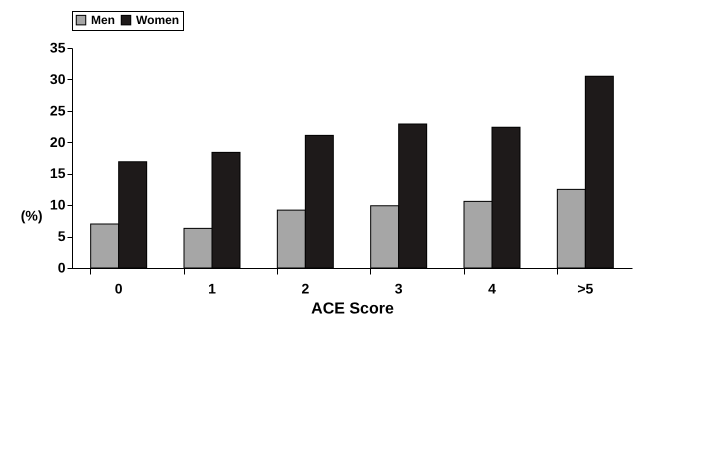 The width and height of the screenshot is (706, 450). Describe the element at coordinates (492, 288) in the screenshot. I see `x-tick-label: 4` at that location.